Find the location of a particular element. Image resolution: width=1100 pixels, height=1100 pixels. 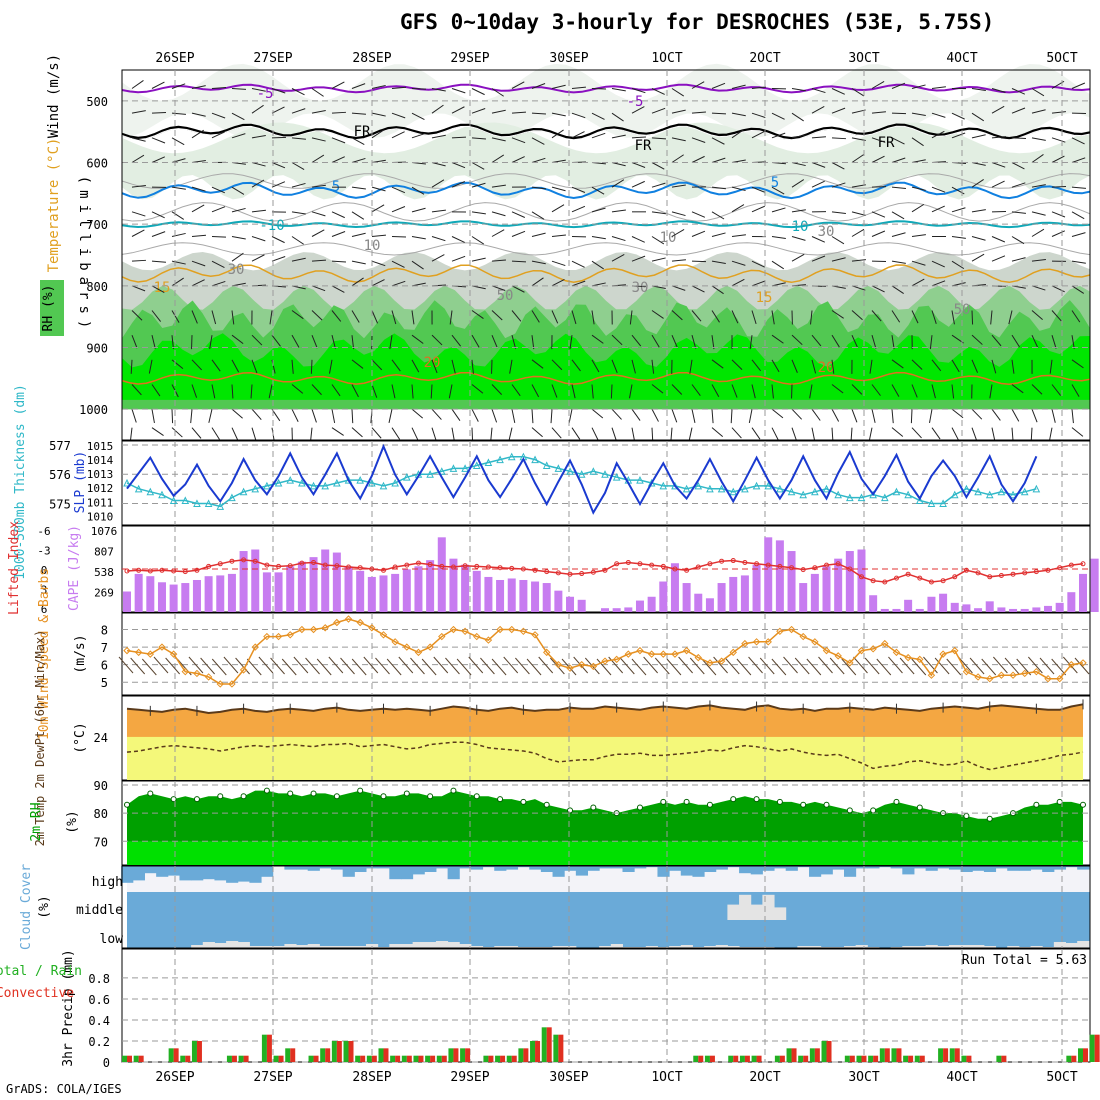

thickness-tick-label: 577 is located at coordinates (60, 446).